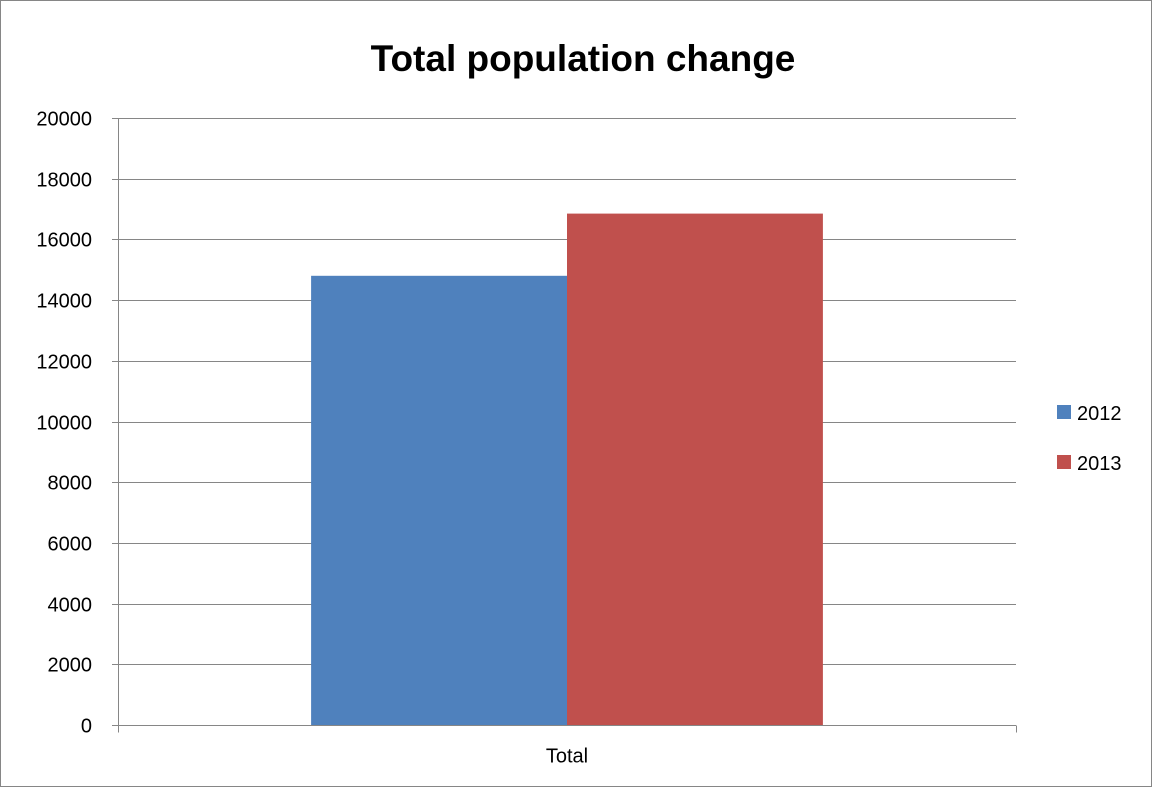 The width and height of the screenshot is (1152, 788). I want to click on x-tick-label: Total, so click(567, 757).